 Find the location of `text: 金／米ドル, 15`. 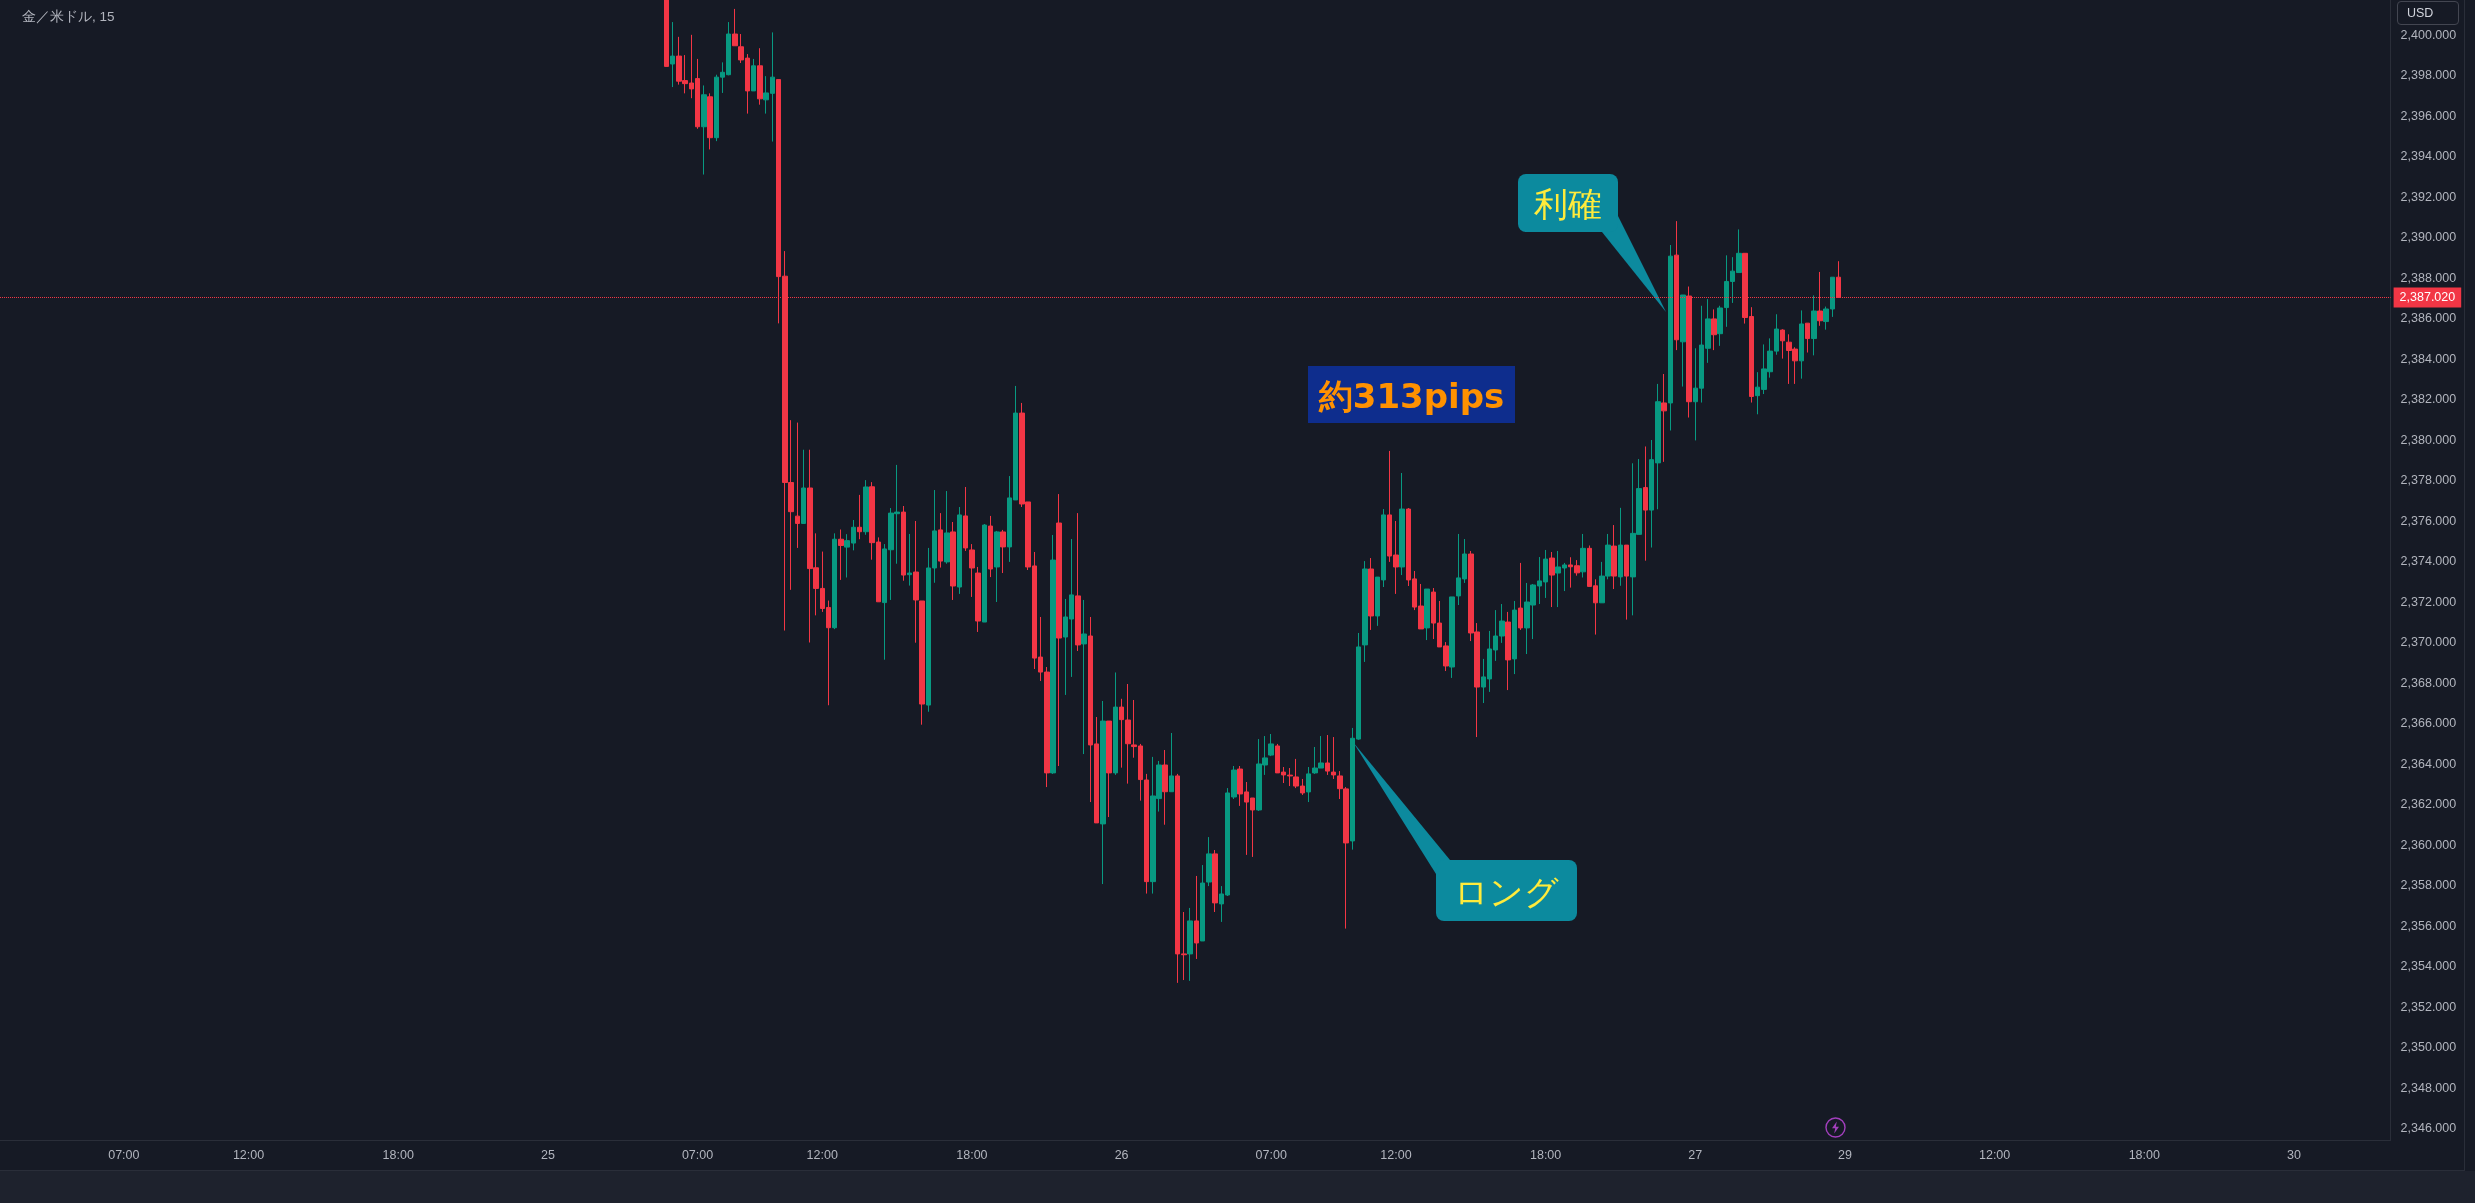

text: 金／米ドル, 15 is located at coordinates (68, 16).